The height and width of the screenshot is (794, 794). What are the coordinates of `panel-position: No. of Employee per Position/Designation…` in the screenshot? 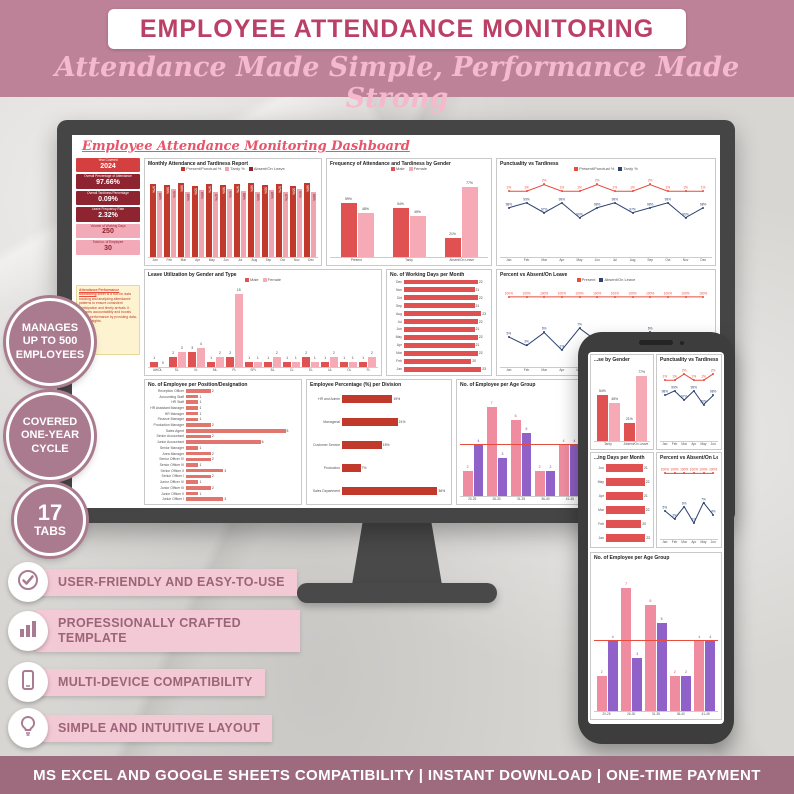 It's located at (223, 442).